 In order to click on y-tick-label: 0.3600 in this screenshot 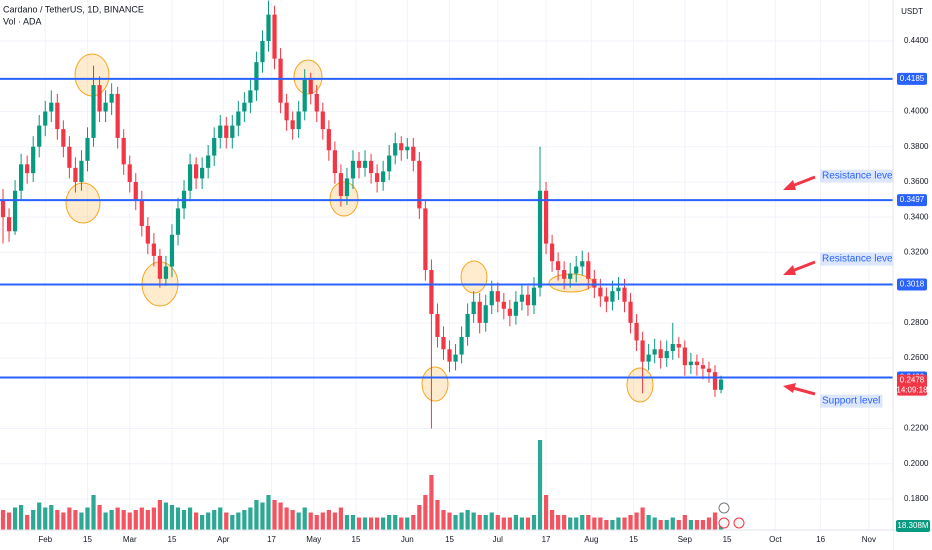, I will do `click(916, 181)`.